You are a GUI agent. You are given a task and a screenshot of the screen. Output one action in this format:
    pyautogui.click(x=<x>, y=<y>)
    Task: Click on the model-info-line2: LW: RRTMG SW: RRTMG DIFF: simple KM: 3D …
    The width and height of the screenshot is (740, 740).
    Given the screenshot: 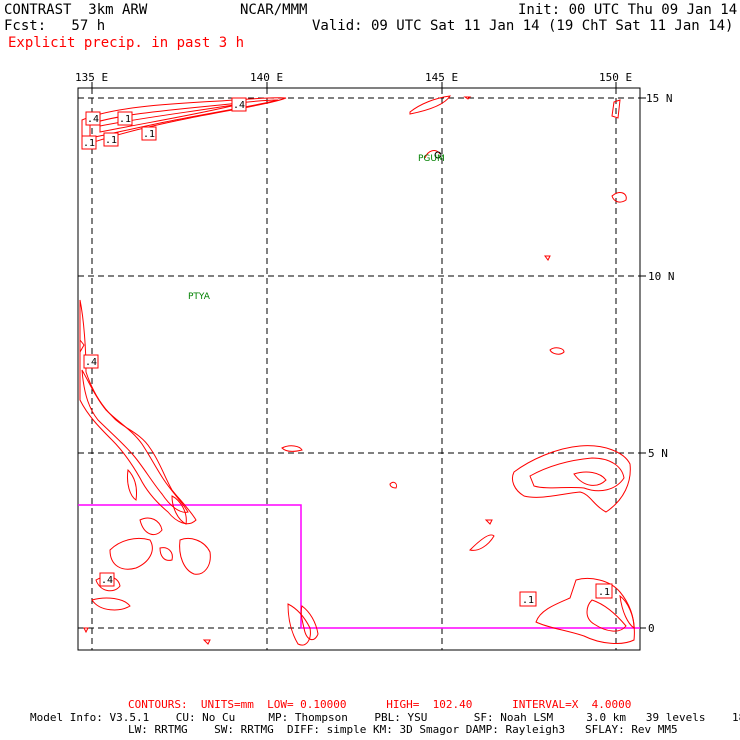 What is the action you would take?
    pyautogui.click(x=403, y=729)
    